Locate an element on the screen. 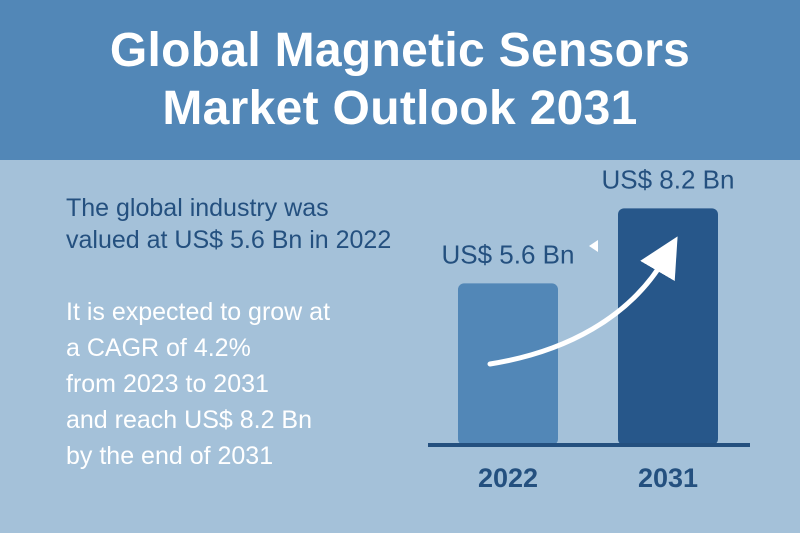 This screenshot has height=533, width=800. page-title-line2: Market Outlook 2031 is located at coordinates (400, 108).